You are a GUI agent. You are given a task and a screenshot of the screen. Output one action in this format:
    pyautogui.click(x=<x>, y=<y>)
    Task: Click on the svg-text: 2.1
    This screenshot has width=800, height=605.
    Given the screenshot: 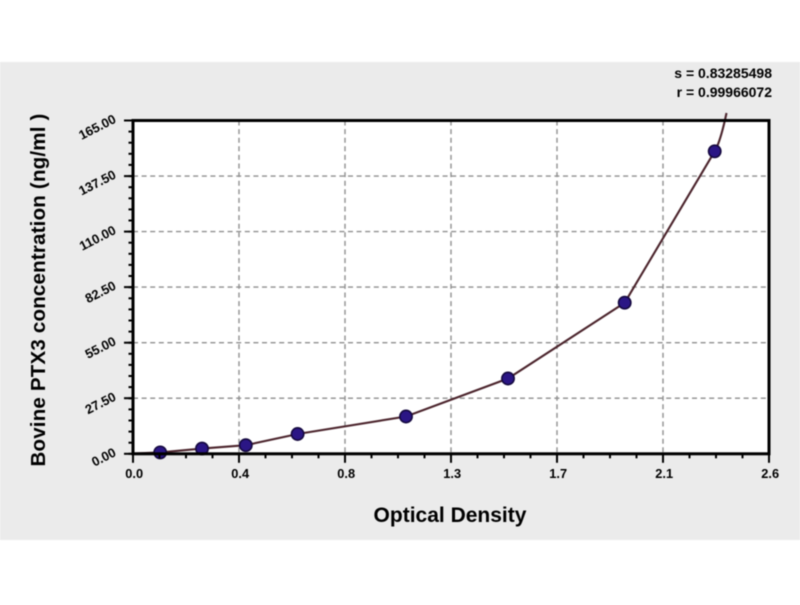 What is the action you would take?
    pyautogui.click(x=664, y=473)
    